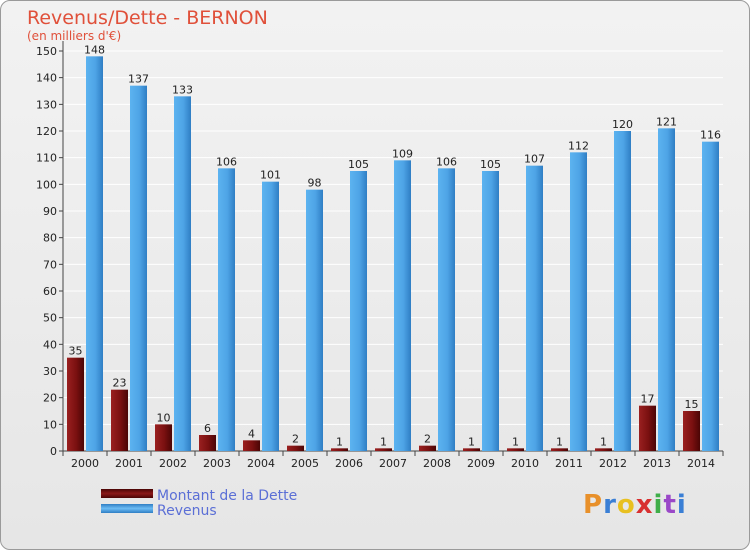  I want to click on x-tick-label: 2010, so click(525, 463).